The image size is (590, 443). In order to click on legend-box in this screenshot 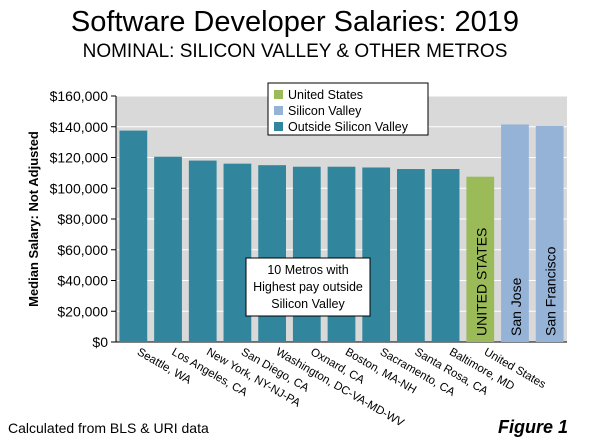, I will do `click(348, 109)`.